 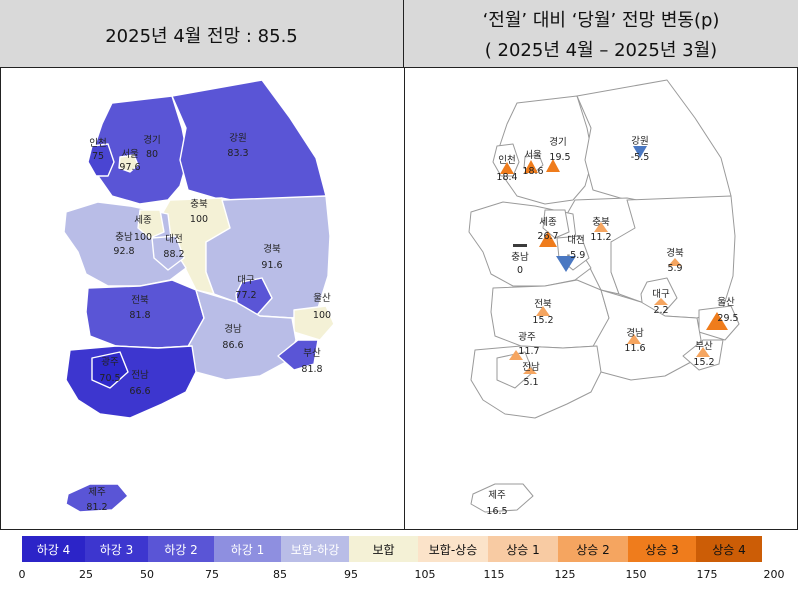 I want to click on right-map-title: ‘전월’ 대비 ‘당월’ 전망 변동(p), so click(x=601, y=20).